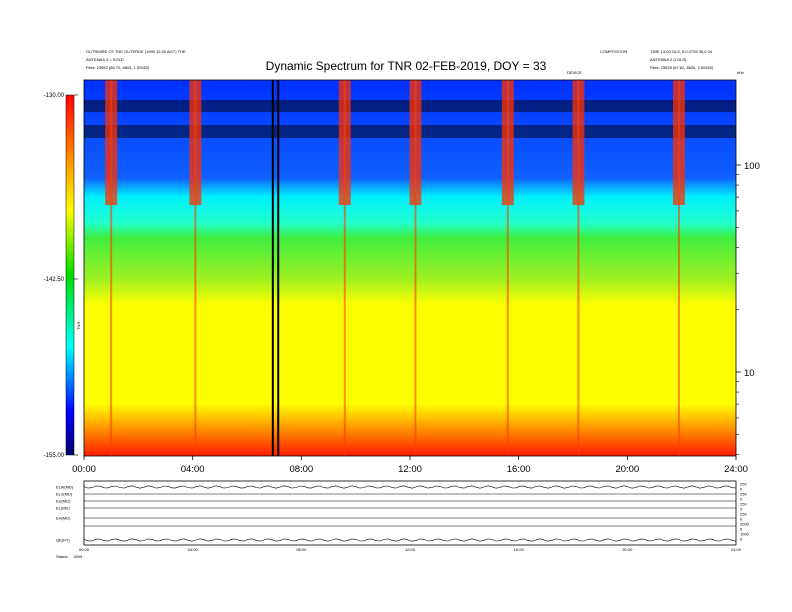 The image size is (792, 612). I want to click on status-value: W05, so click(78, 556).